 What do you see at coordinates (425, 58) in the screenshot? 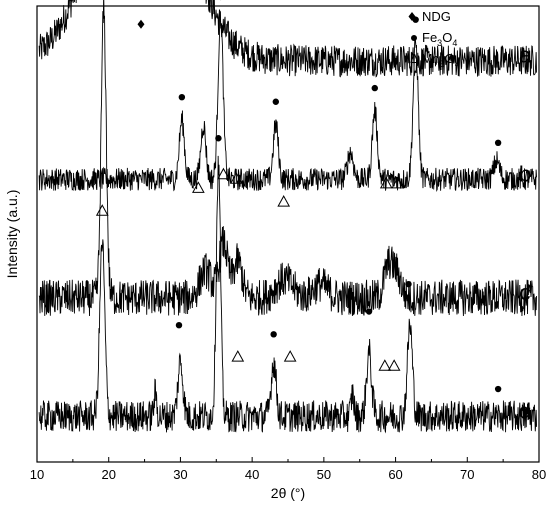
I see `legend-label-part: Δ Mn` at bounding box center [425, 58].